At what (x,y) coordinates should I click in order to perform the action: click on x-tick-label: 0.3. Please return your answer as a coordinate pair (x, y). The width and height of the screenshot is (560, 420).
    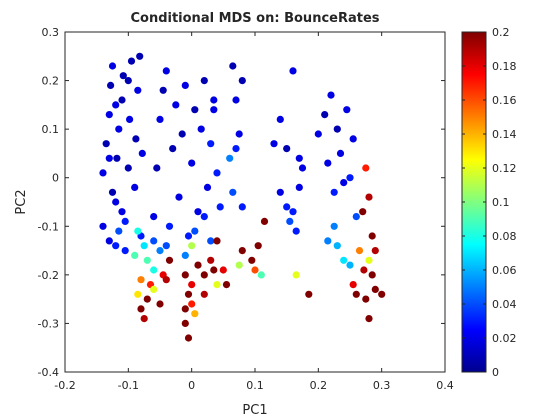
    Looking at the image, I should click on (382, 385).